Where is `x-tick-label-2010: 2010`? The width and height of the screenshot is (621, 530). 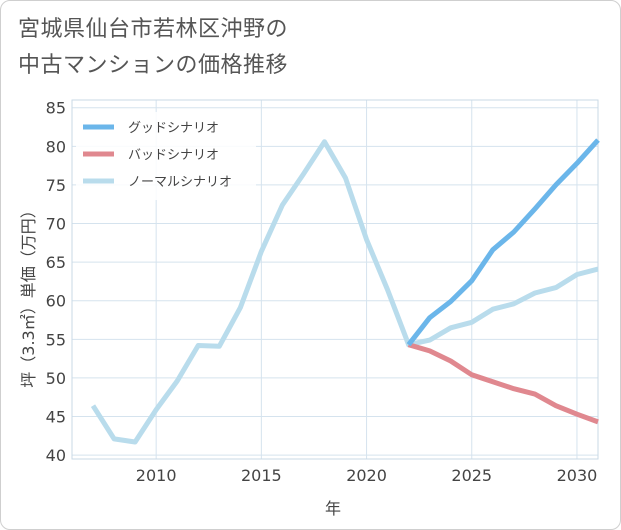 x-tick-label-2010: 2010 is located at coordinates (156, 475).